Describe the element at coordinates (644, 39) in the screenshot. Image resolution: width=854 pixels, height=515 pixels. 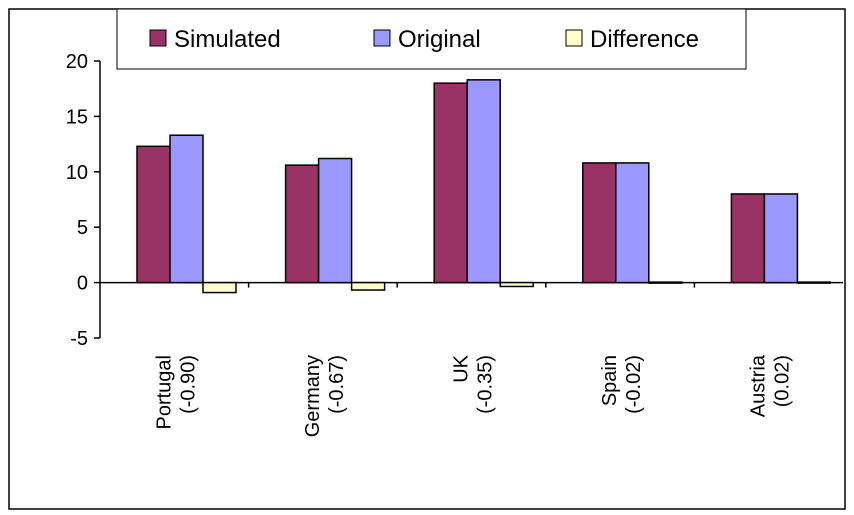
I see `legend-label-difference: Difference` at that location.